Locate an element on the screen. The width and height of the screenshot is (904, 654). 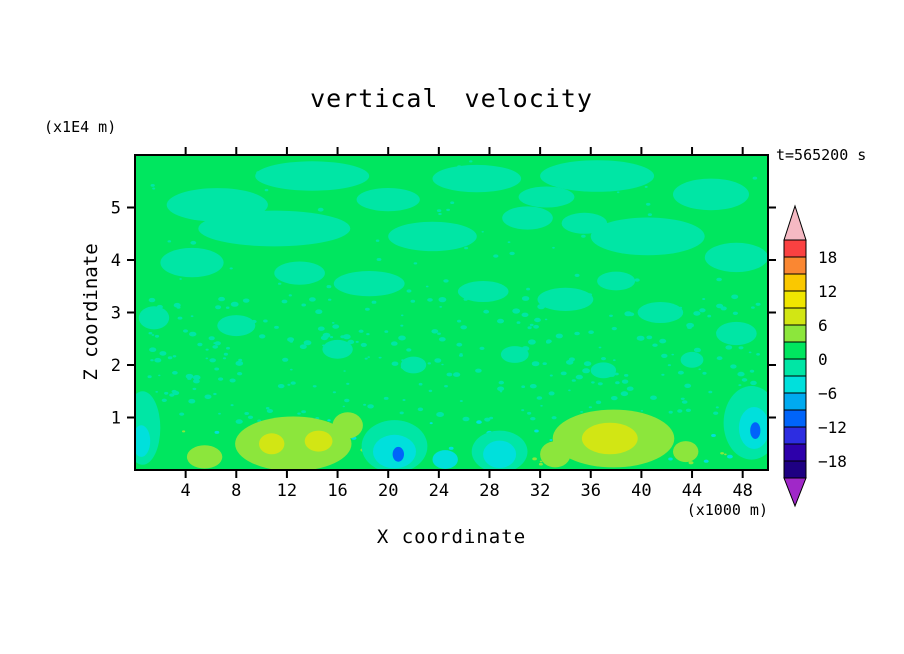
svg-text: 28 is located at coordinates (489, 491).